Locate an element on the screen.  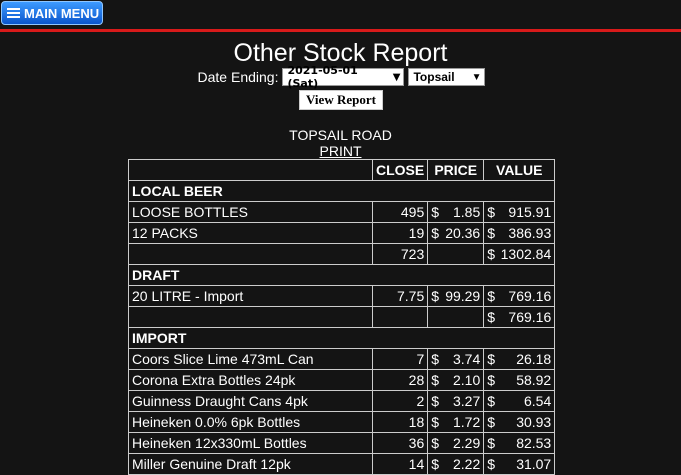
item-name-cell: Miller Genuine Draft 12pk is located at coordinates (250, 464).